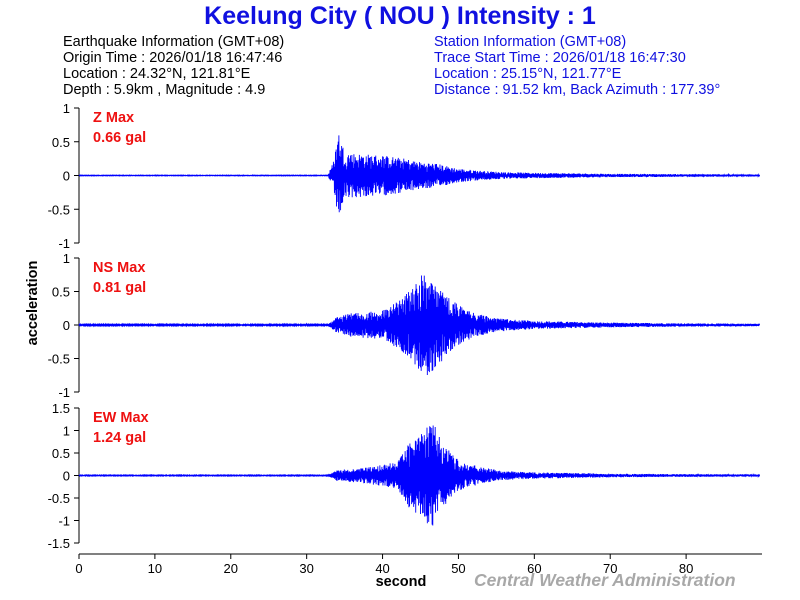 This screenshot has height=600, width=800. I want to click on x-axis-label: second, so click(401, 582).